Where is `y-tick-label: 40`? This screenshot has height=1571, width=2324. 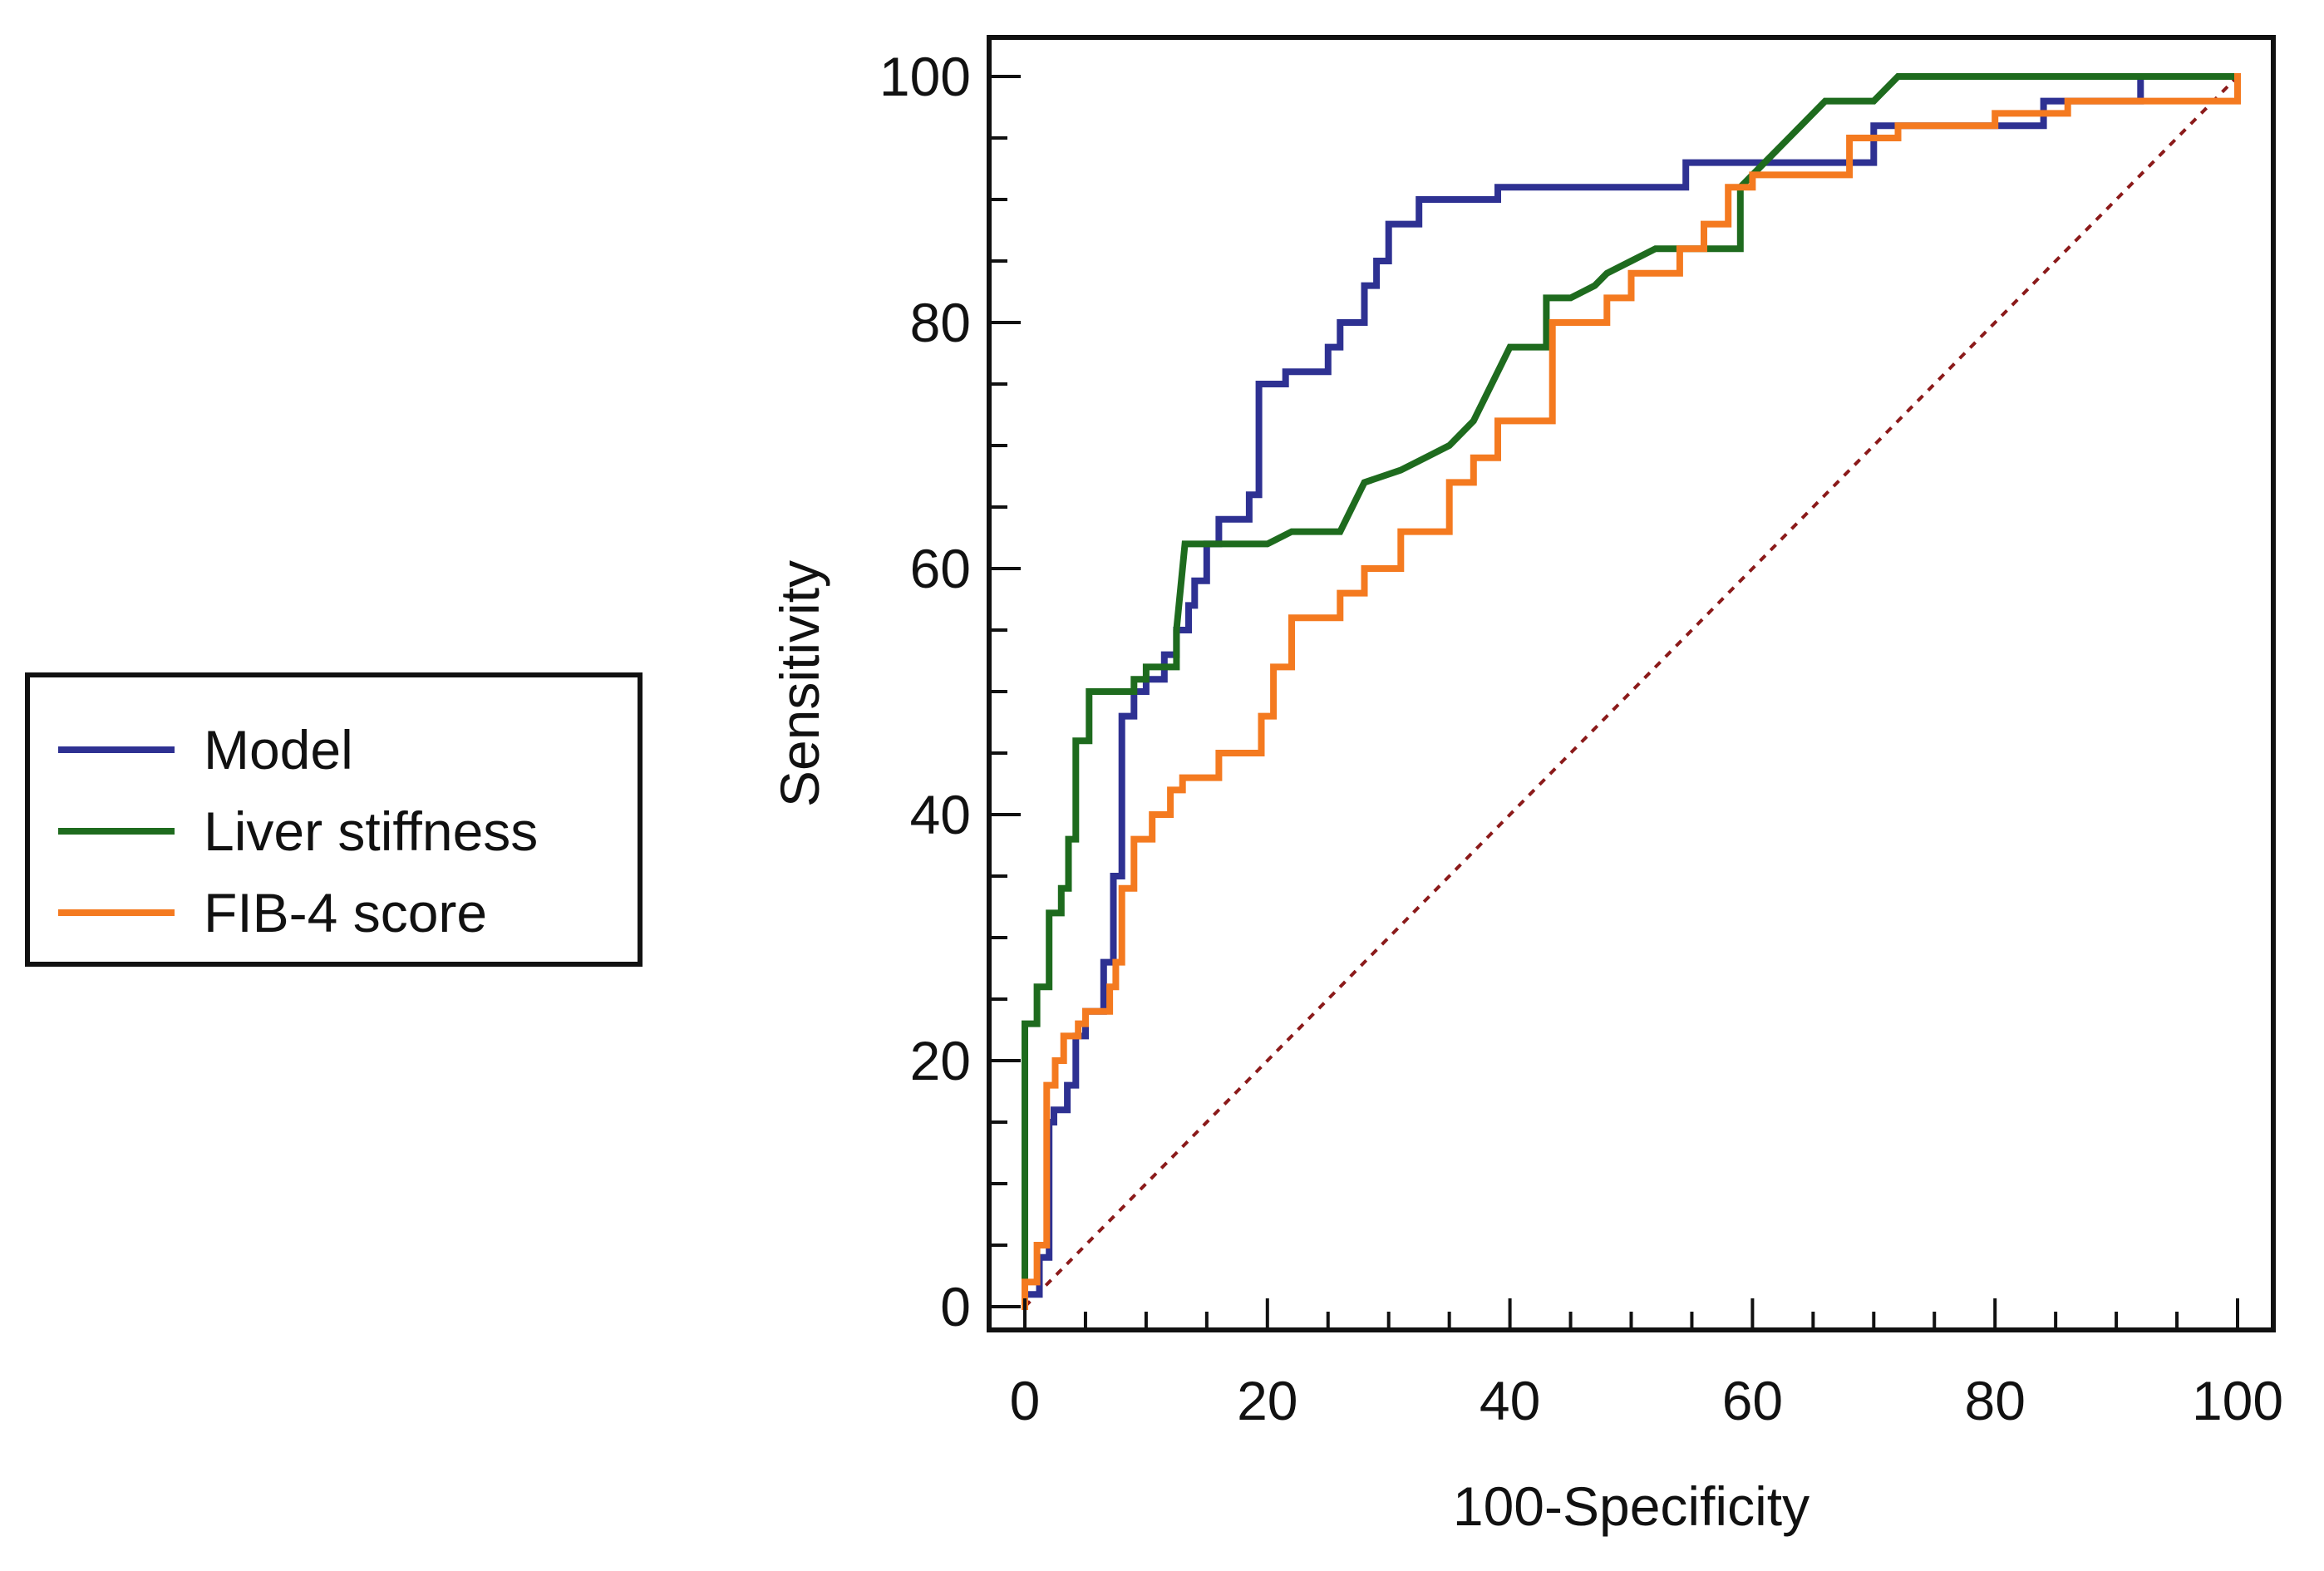
y-tick-label: 40 is located at coordinates (941, 814).